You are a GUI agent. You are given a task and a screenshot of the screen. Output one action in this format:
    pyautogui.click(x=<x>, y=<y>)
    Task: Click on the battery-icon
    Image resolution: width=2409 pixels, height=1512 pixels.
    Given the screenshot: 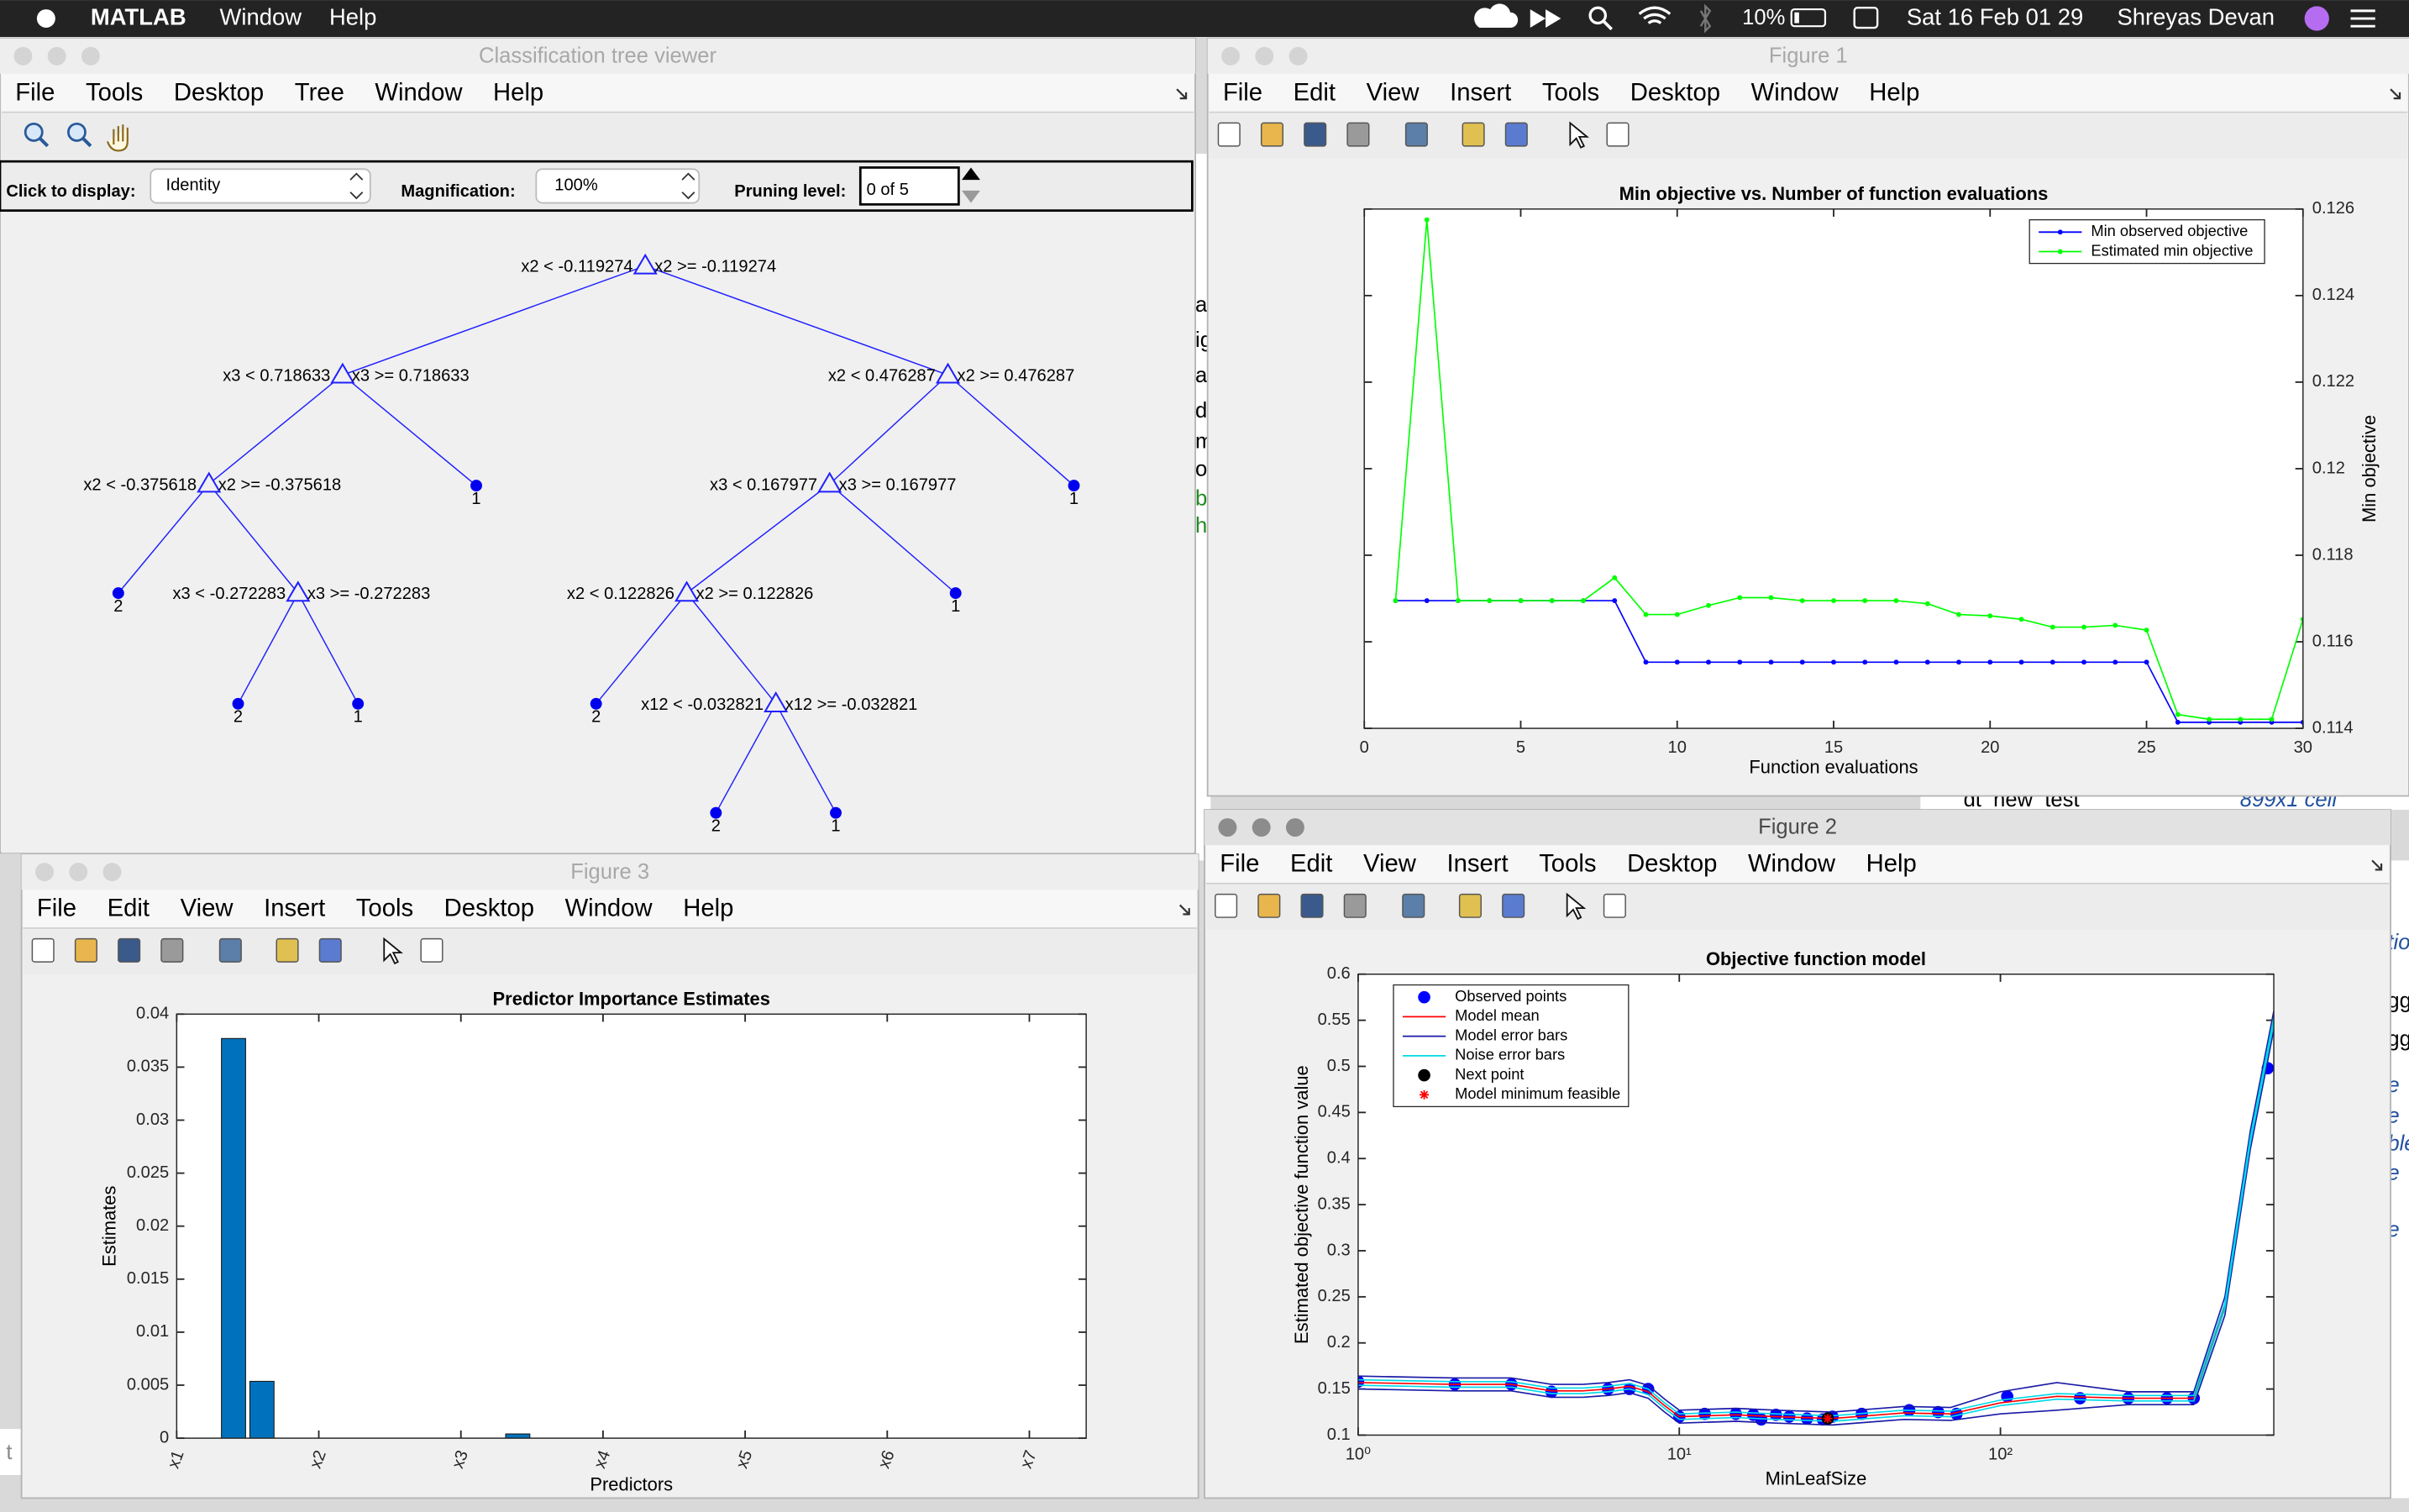 What is the action you would take?
    pyautogui.click(x=1809, y=18)
    